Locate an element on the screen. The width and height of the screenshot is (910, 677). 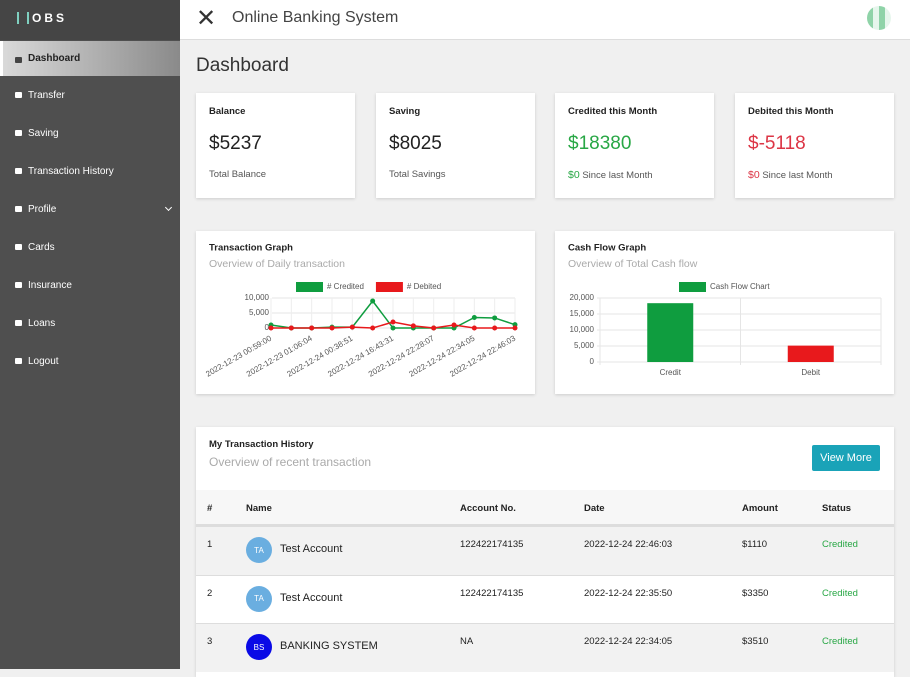
menu-item: Loans is located at coordinates (90, 323).